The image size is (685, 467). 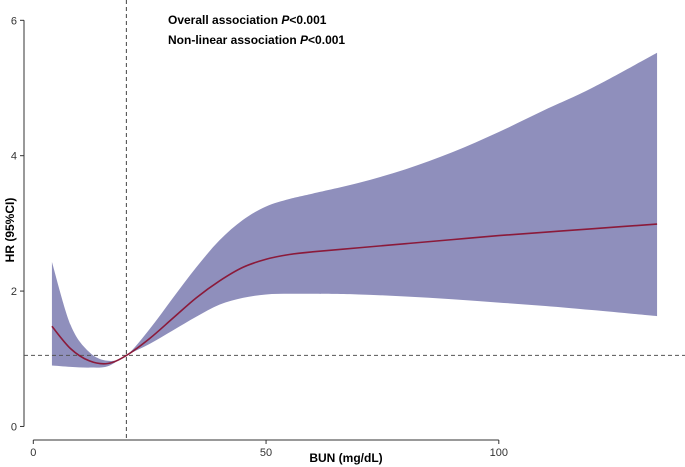 What do you see at coordinates (499, 453) in the screenshot?
I see `x-tick-label: 100` at bounding box center [499, 453].